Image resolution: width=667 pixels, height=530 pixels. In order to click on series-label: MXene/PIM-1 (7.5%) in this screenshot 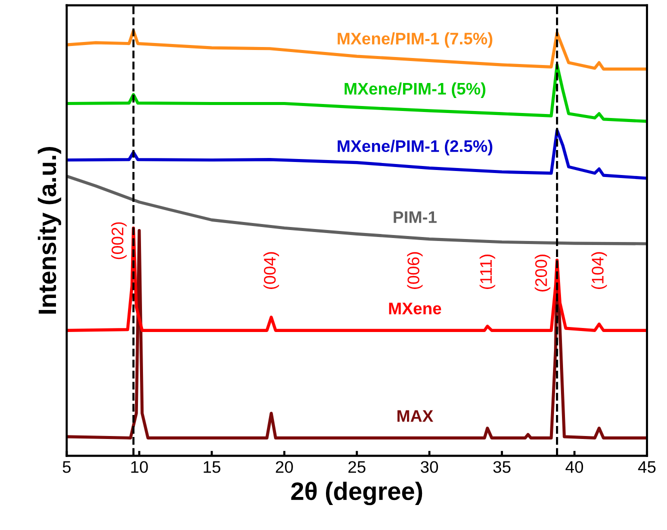, I will do `click(415, 40)`.